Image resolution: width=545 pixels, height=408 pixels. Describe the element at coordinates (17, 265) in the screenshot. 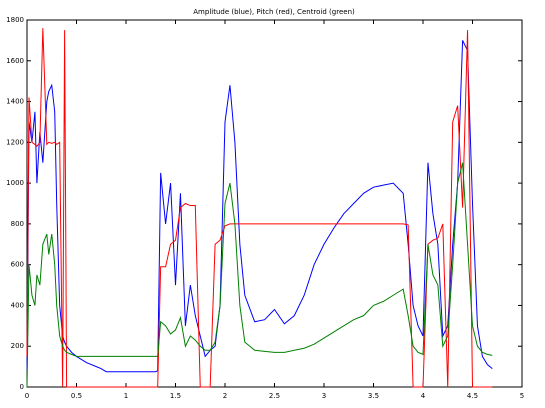

I see `y-tick-label: 600` at that location.